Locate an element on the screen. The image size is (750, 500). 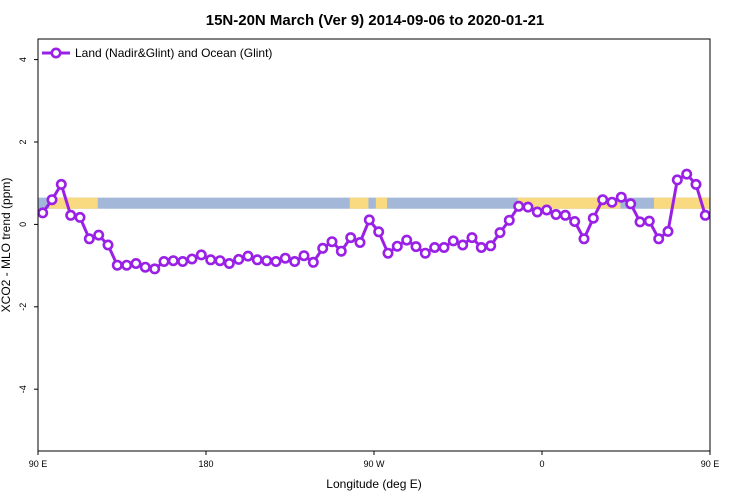
y-tick-label: -2 is located at coordinates (23, 307).